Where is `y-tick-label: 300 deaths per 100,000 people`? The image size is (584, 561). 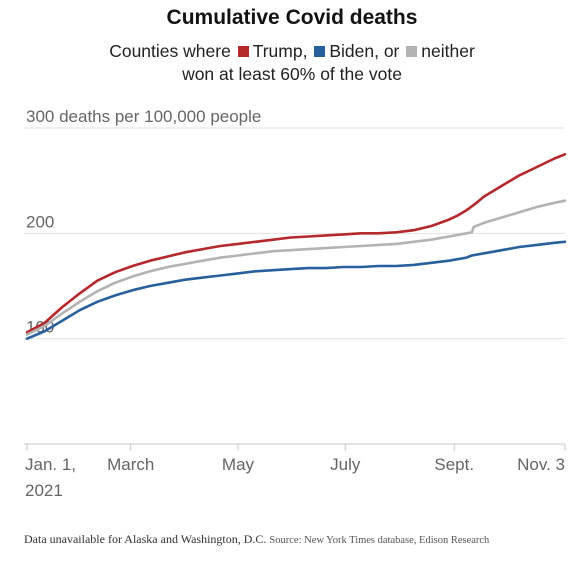 y-tick-label: 300 deaths per 100,000 people is located at coordinates (143, 116).